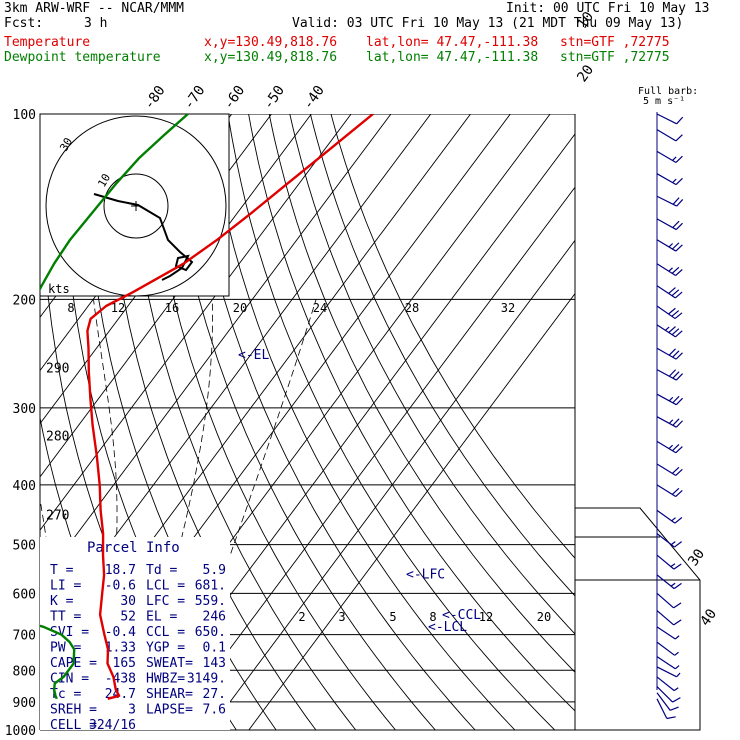 This screenshot has height=740, width=740. Describe the element at coordinates (62, 601) in the screenshot. I see `parcel-field-name: K =` at that location.